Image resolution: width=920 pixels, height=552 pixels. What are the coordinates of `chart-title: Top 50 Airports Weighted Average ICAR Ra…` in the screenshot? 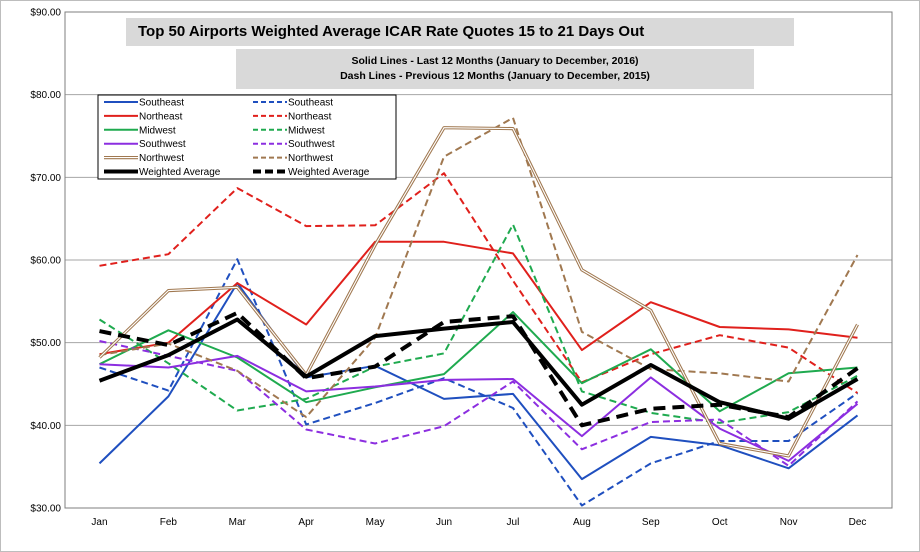 It's located at (460, 32).